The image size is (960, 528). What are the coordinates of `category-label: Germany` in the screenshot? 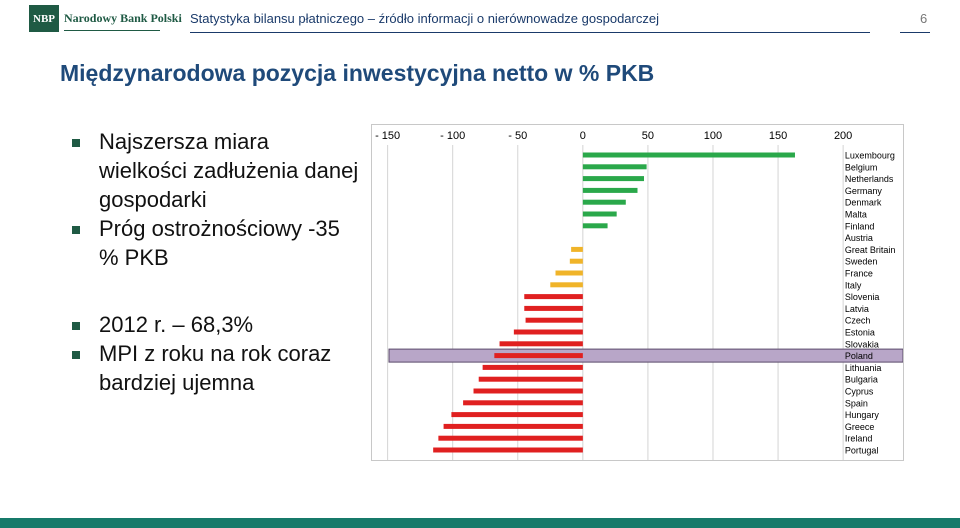 It's located at (864, 191).